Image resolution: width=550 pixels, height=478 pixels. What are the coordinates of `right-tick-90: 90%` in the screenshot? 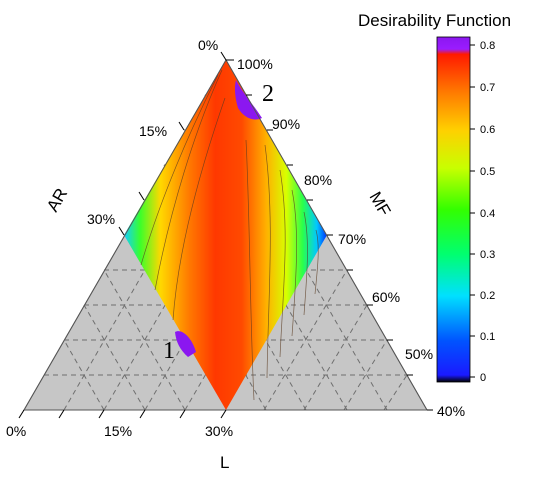 It's located at (286, 124).